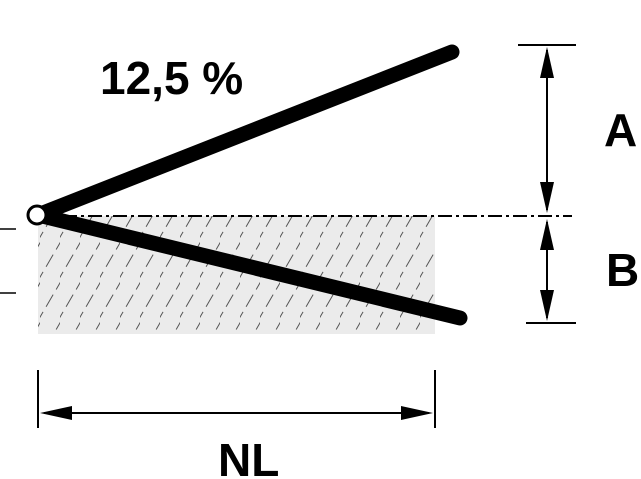  I want to click on dim-a-arrow-top, so click(547, 62).